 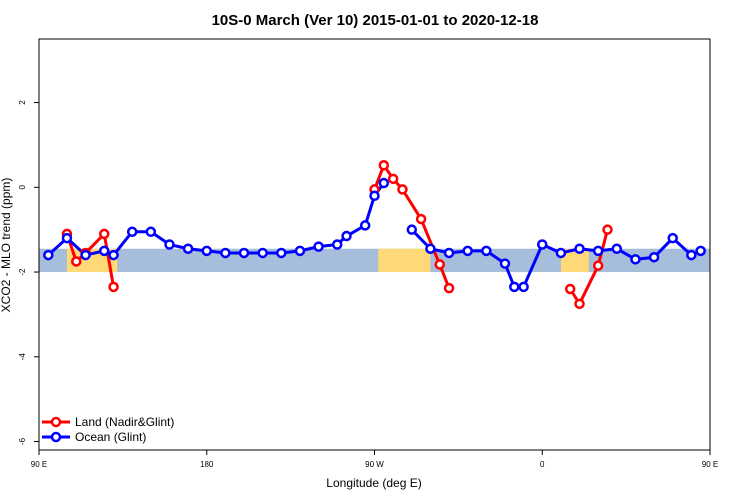 What do you see at coordinates (110, 437) in the screenshot?
I see `ocean-legend-label: Ocean (Glint)` at bounding box center [110, 437].